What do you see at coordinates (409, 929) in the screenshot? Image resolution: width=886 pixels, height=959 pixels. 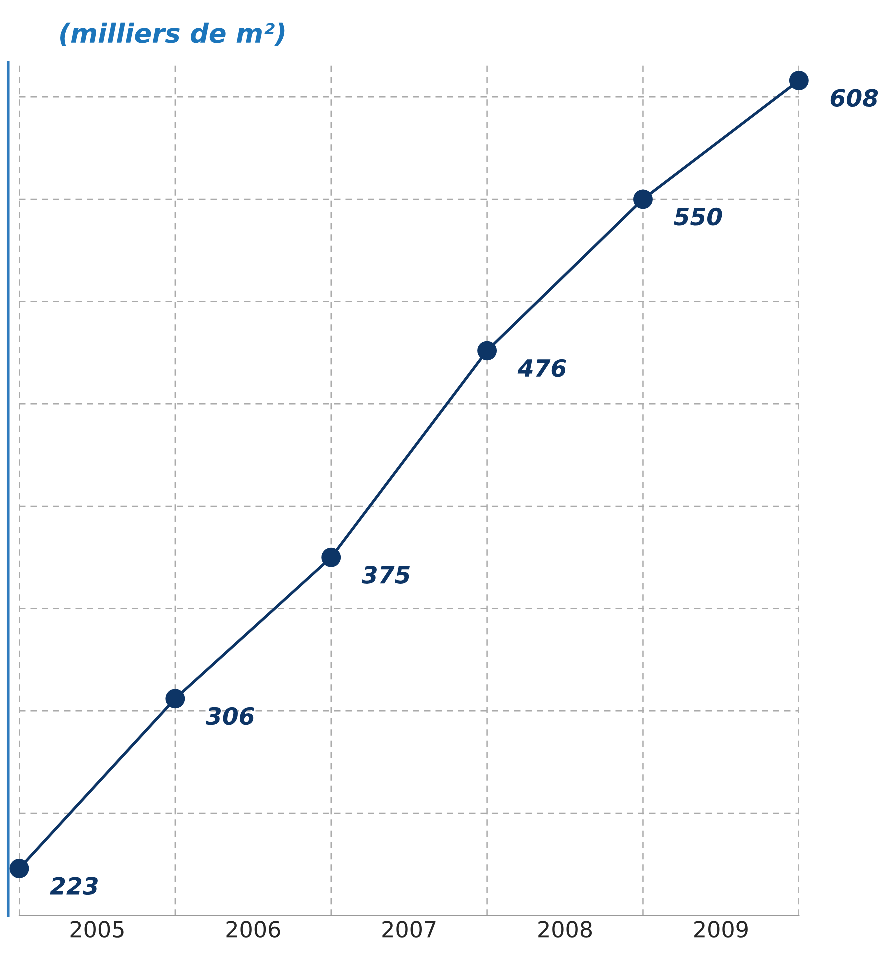 I see `x-tick-label: 2007` at bounding box center [409, 929].